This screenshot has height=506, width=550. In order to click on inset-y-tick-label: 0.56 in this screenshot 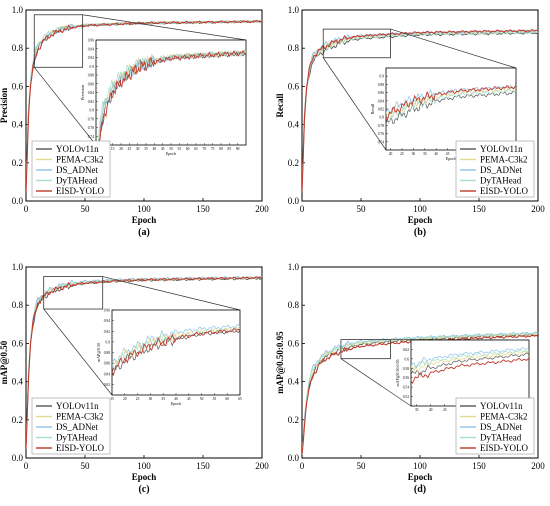, I will do `click(406, 378)`.